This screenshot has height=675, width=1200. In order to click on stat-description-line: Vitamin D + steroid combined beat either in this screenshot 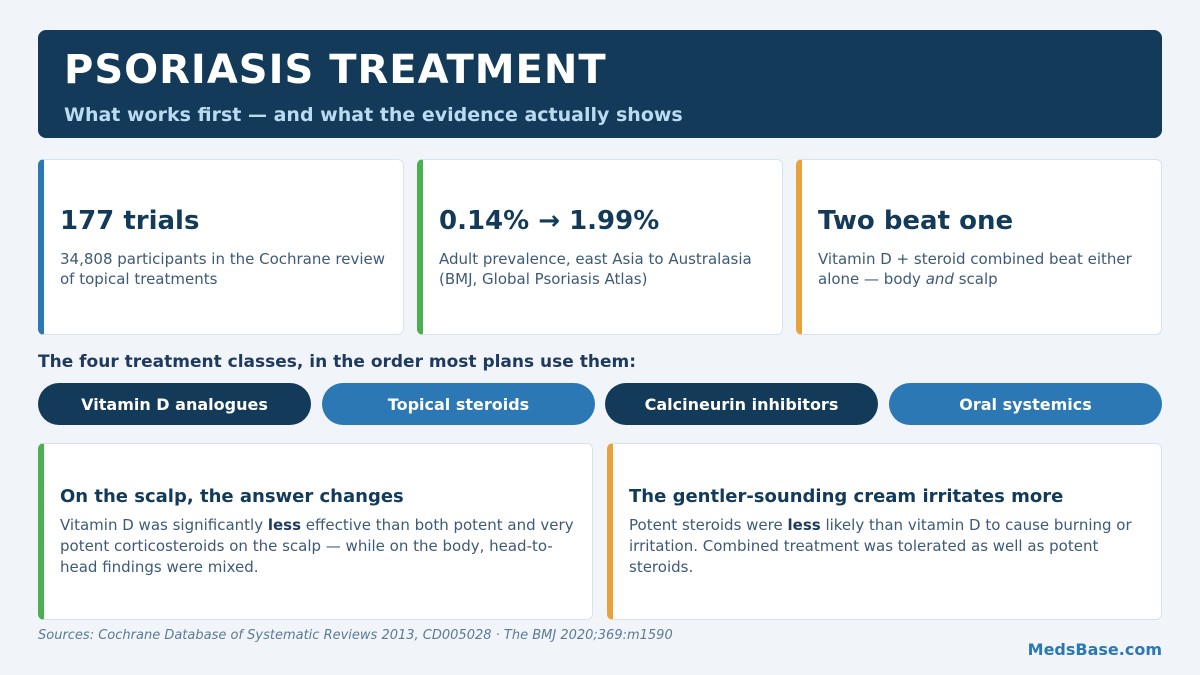, I will do `click(975, 259)`.